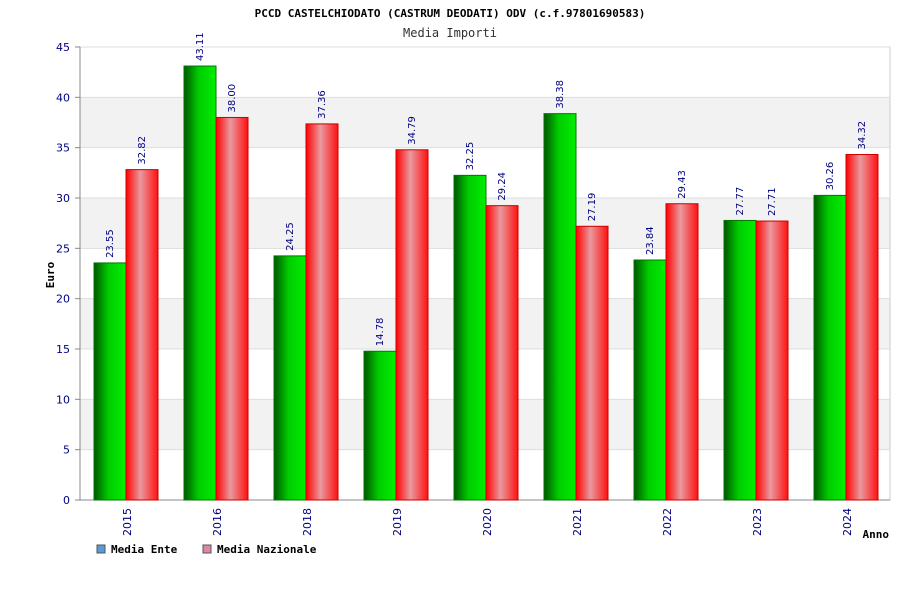 The height and width of the screenshot is (600, 900). What do you see at coordinates (412, 130) in the screenshot?
I see `data-label: 34.79` at bounding box center [412, 130].